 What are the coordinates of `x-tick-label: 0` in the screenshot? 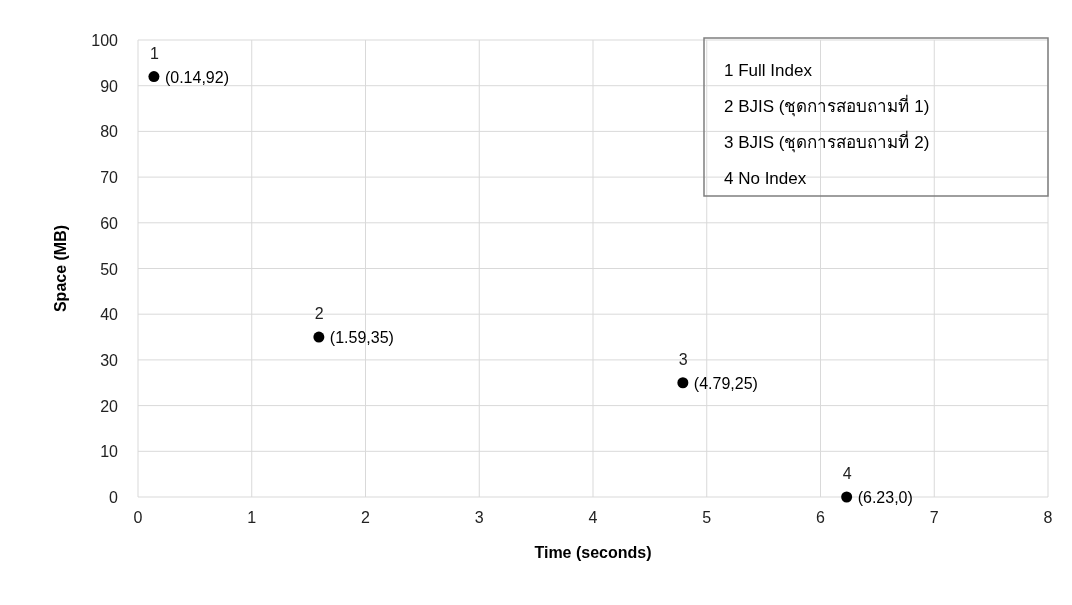 It's located at (138, 517).